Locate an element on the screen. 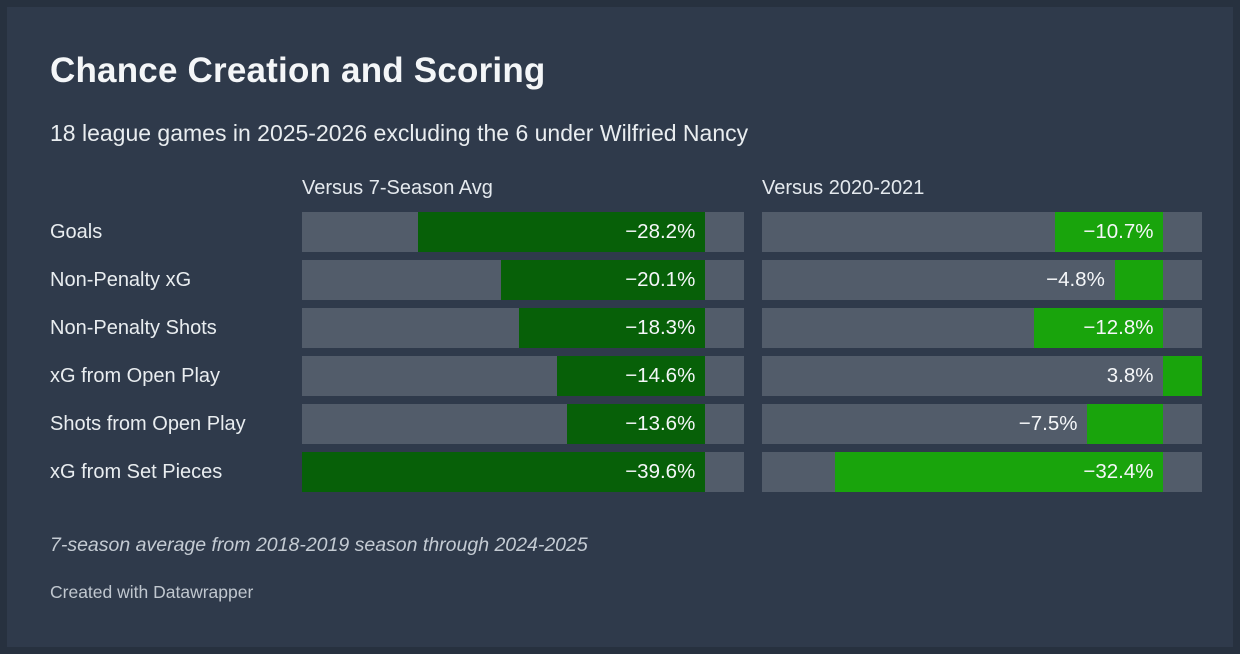  value-label: −4.8% is located at coordinates (1075, 279).